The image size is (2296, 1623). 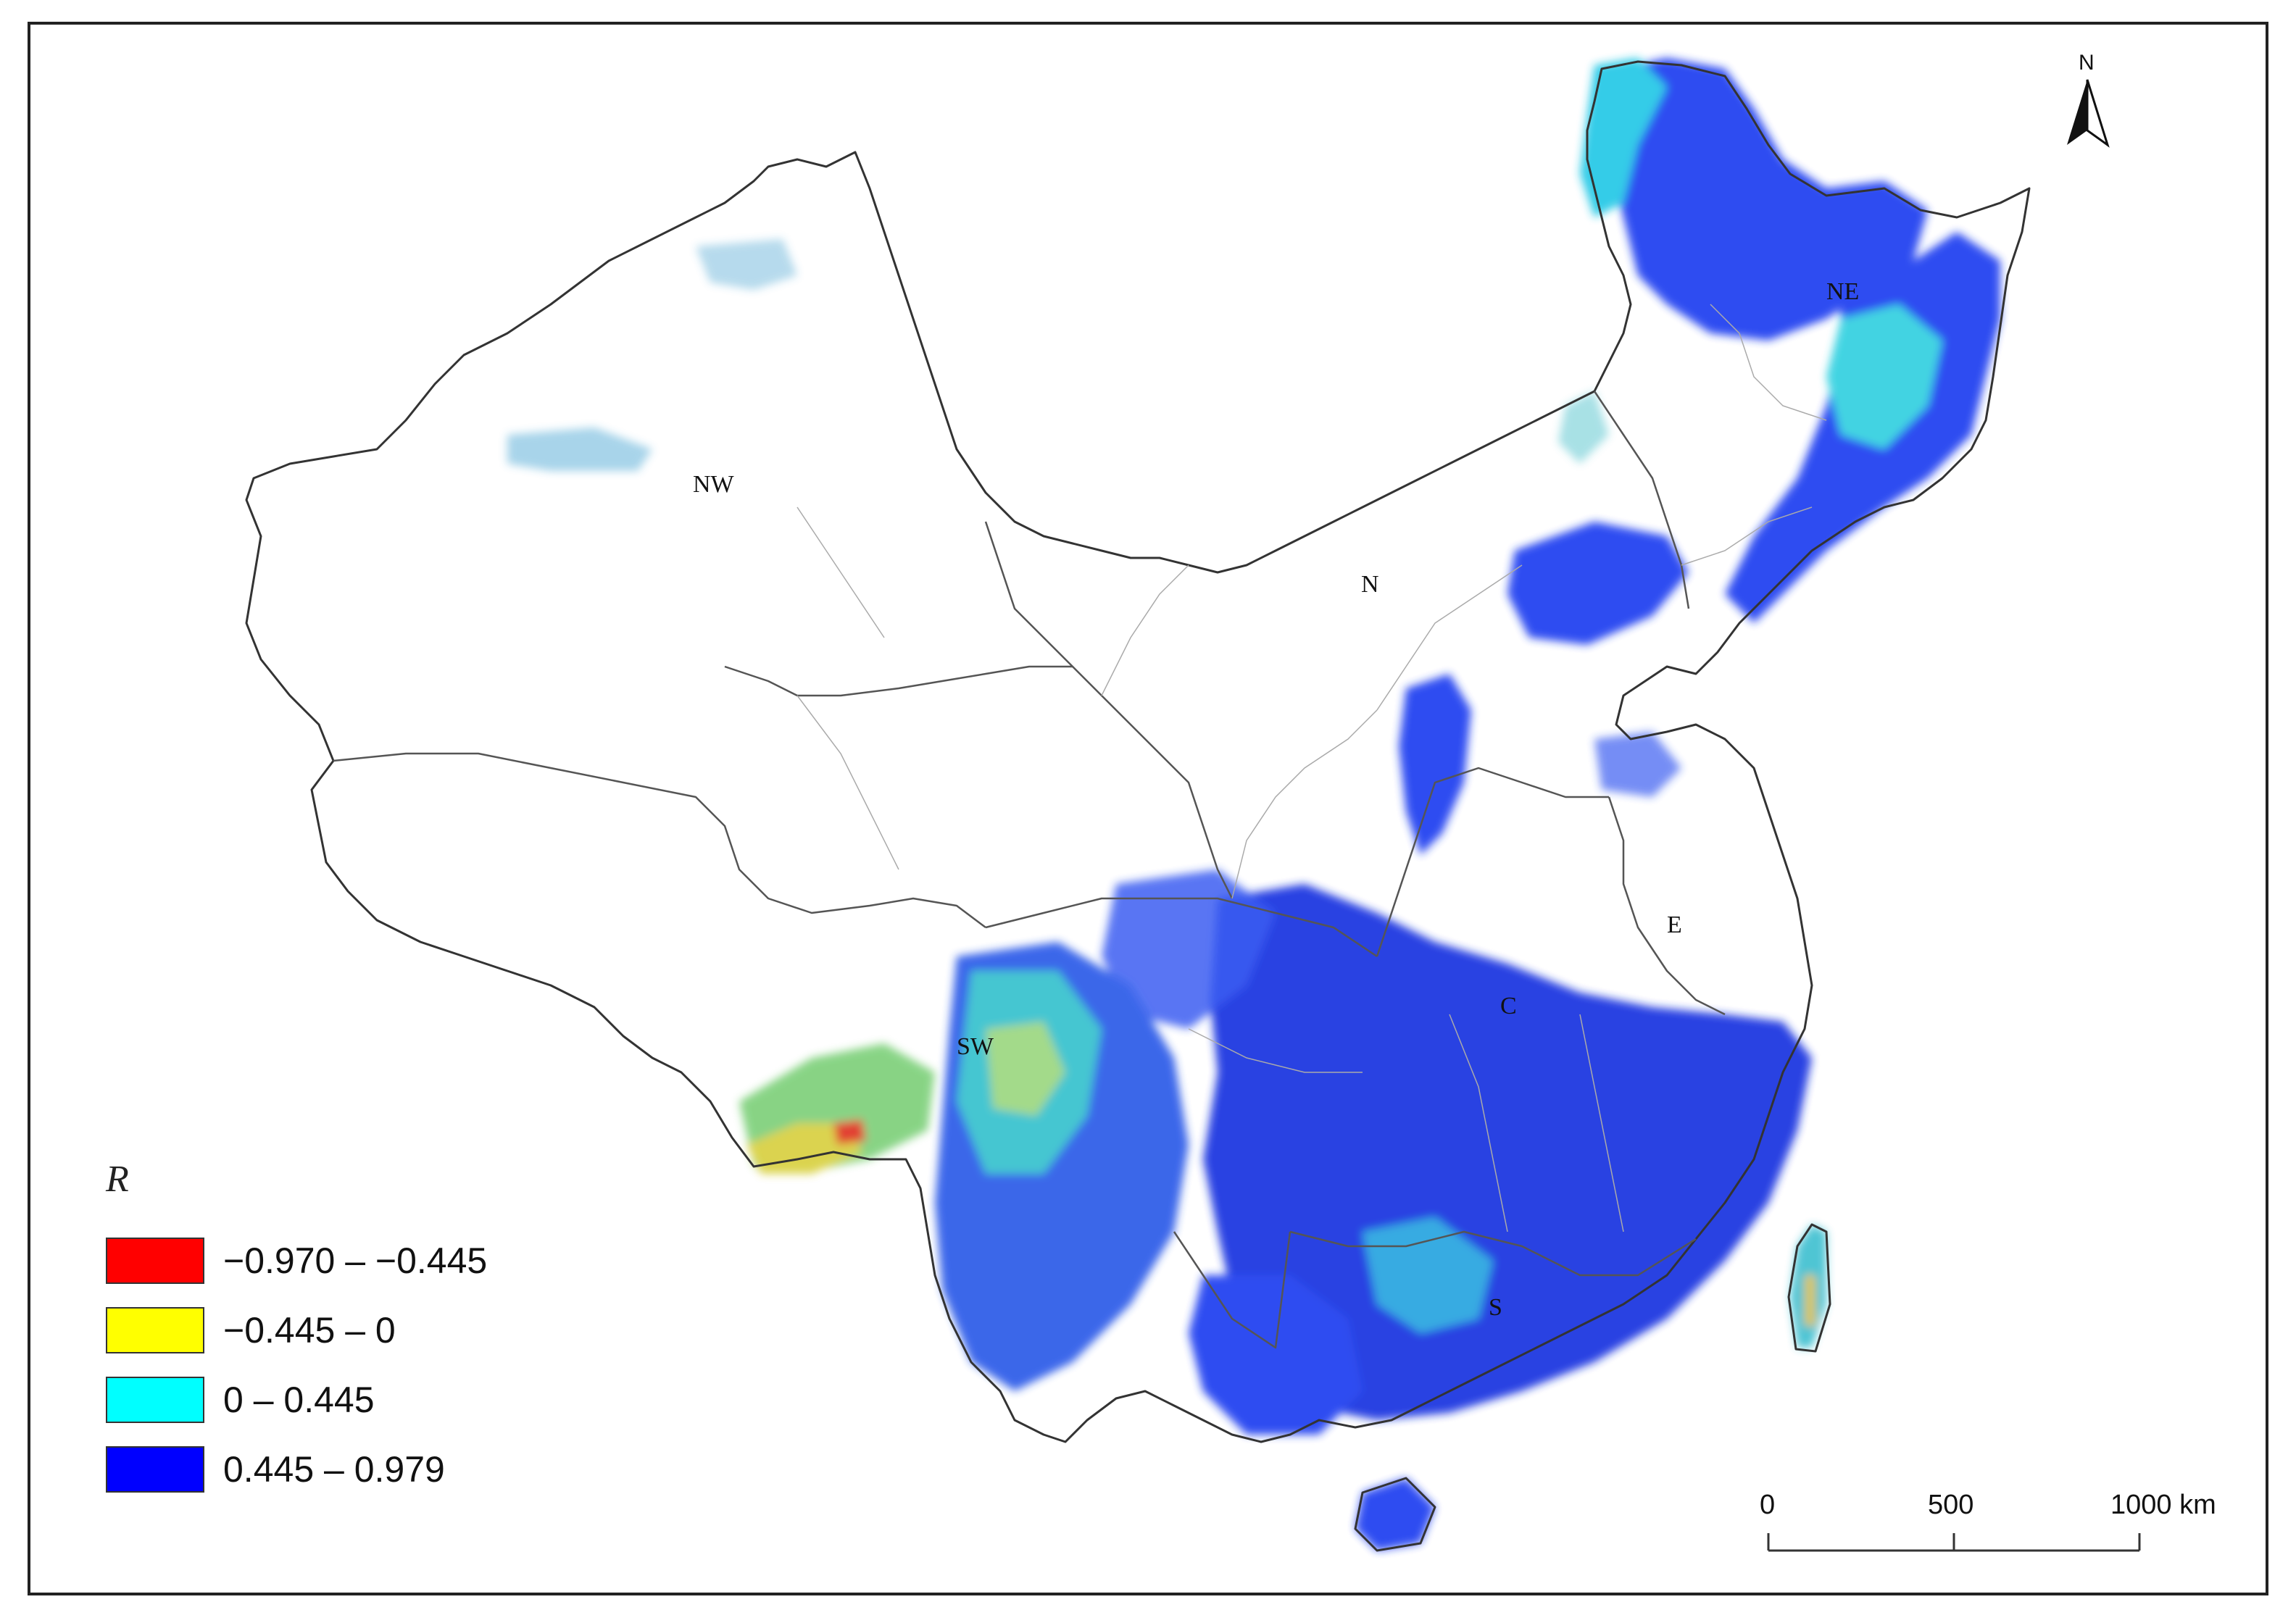 I want to click on boundary-n-ne, so click(x=1641, y=500).